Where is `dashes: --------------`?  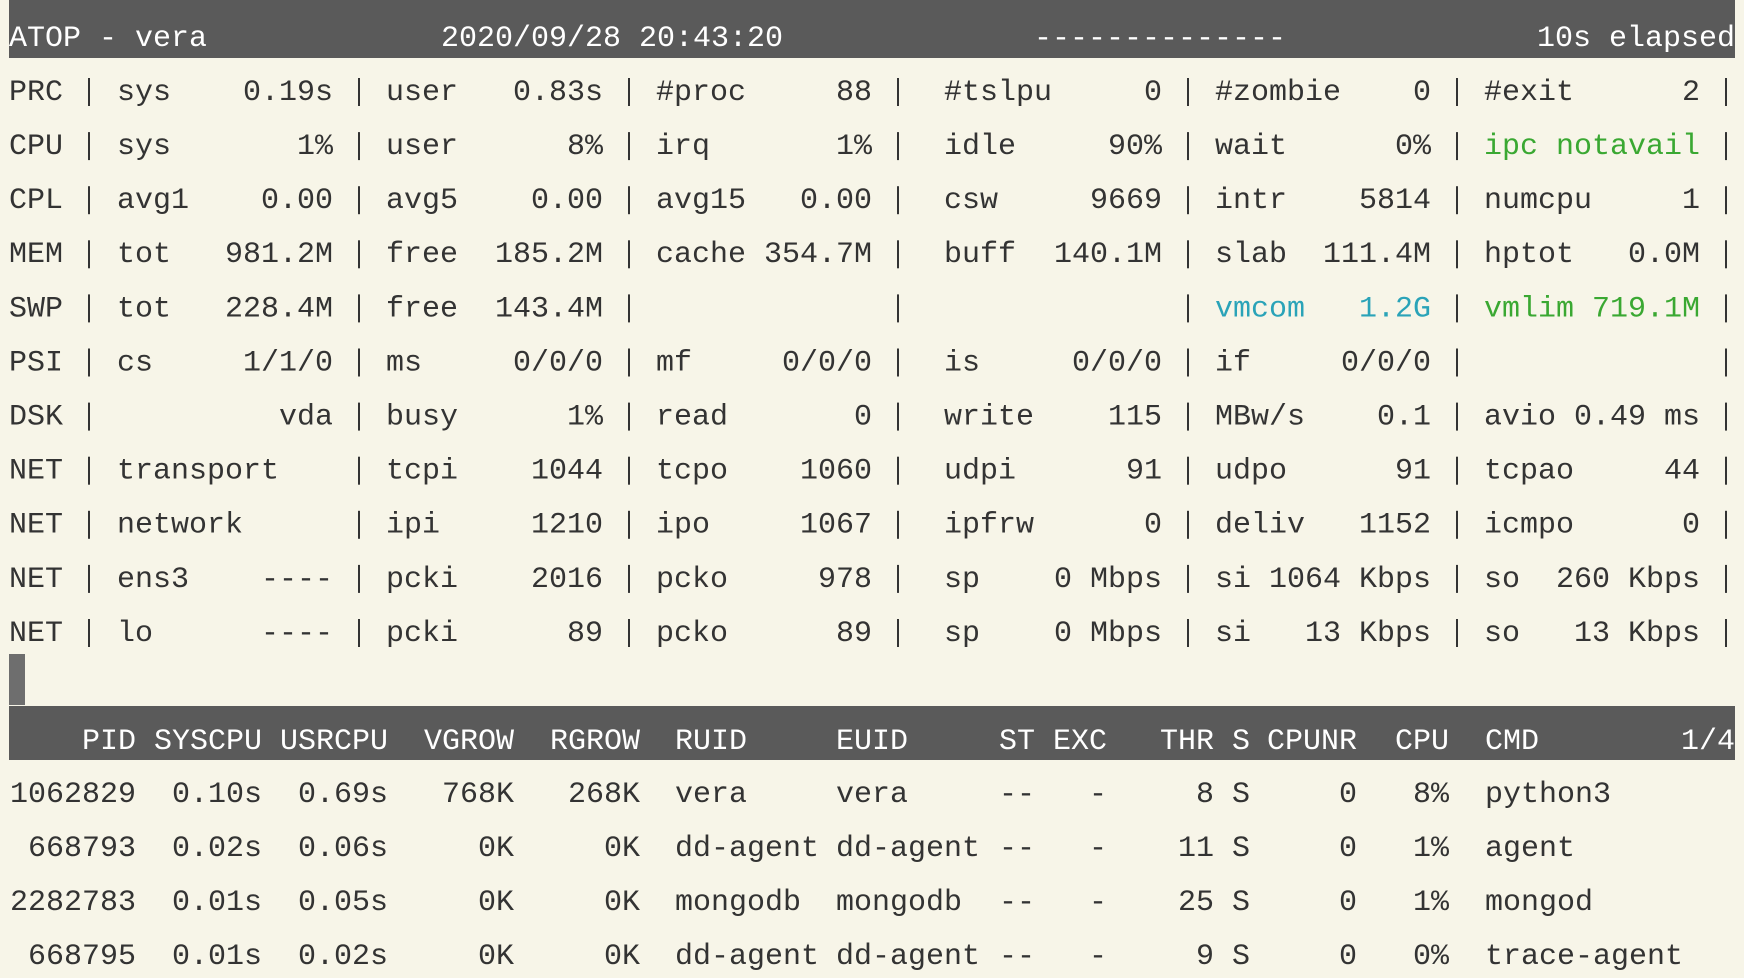 dashes: -------------- is located at coordinates (1160, 39).